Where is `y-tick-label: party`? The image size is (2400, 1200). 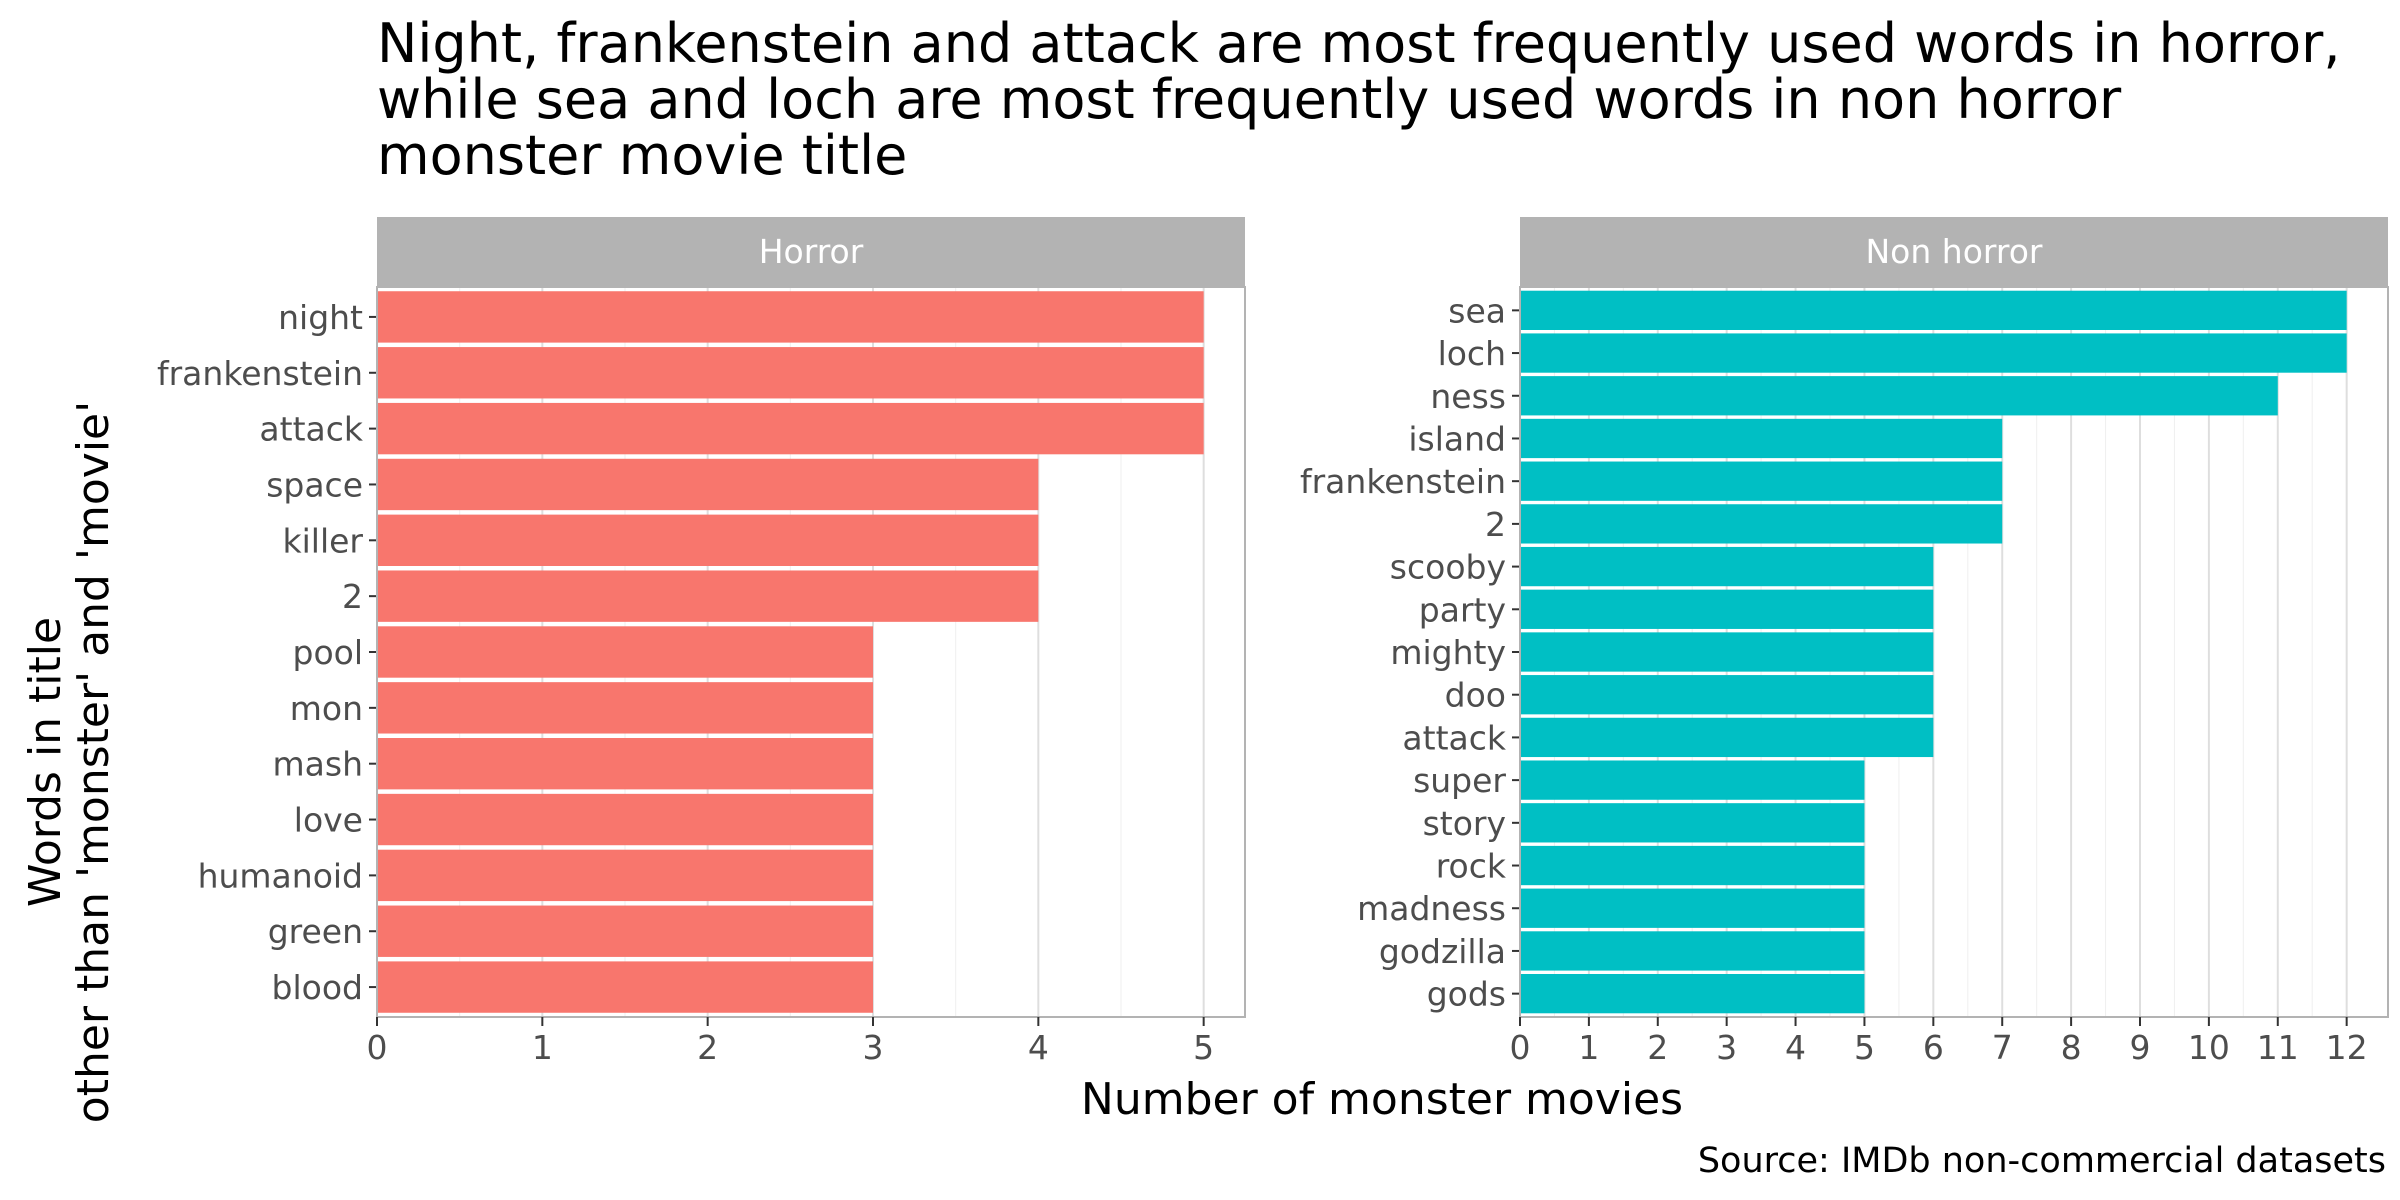 y-tick-label: party is located at coordinates (1462, 609).